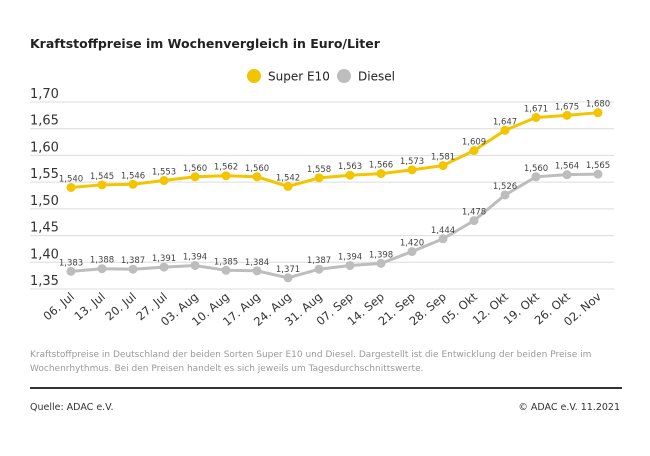  Describe the element at coordinates (164, 173) in the screenshot. I see `data-label: 1,553` at that location.